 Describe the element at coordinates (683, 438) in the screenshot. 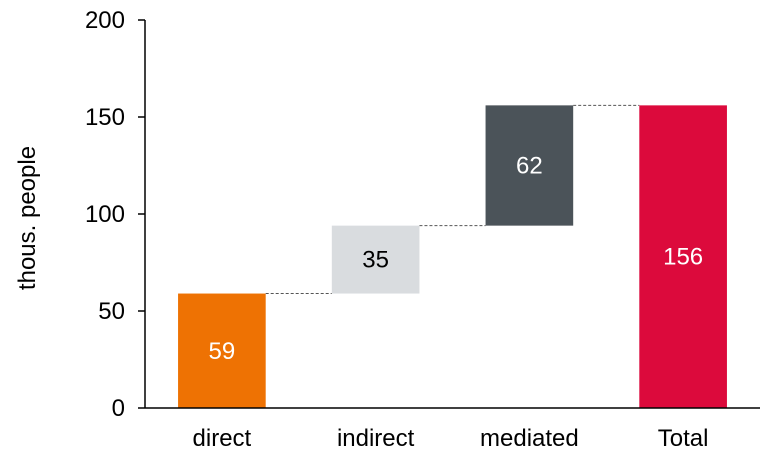

I see `x-tick-label: Total` at that location.